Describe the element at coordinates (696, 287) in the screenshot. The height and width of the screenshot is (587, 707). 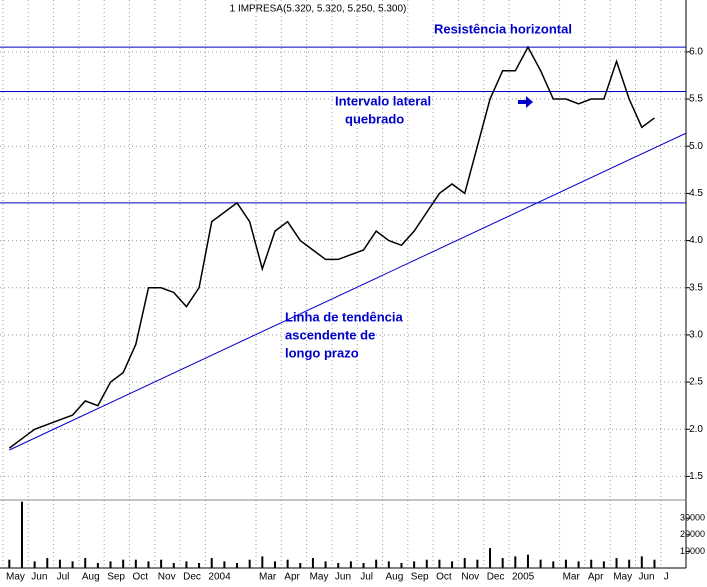
I see `y-tick-label: 3.5` at that location.